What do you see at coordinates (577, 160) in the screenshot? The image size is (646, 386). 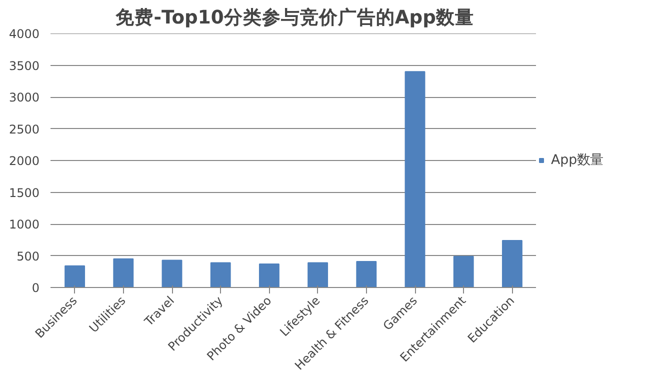 I see `legend-label: App数量` at bounding box center [577, 160].